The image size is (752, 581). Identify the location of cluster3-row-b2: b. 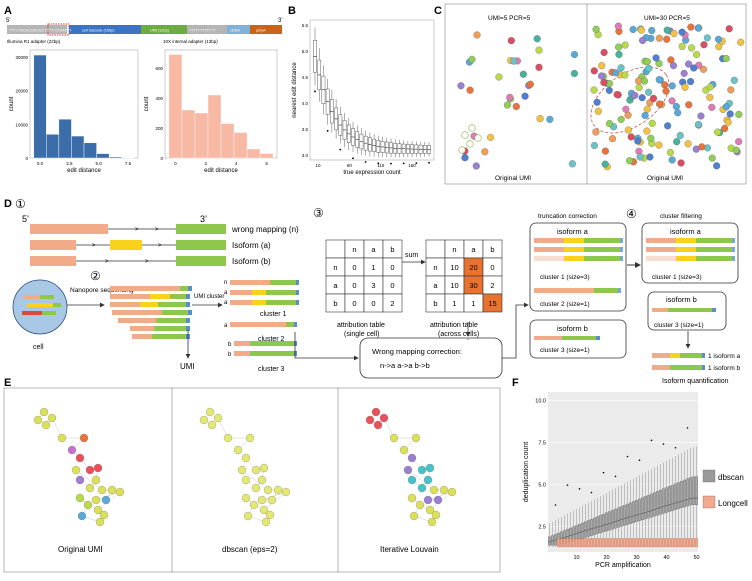
(230, 355).